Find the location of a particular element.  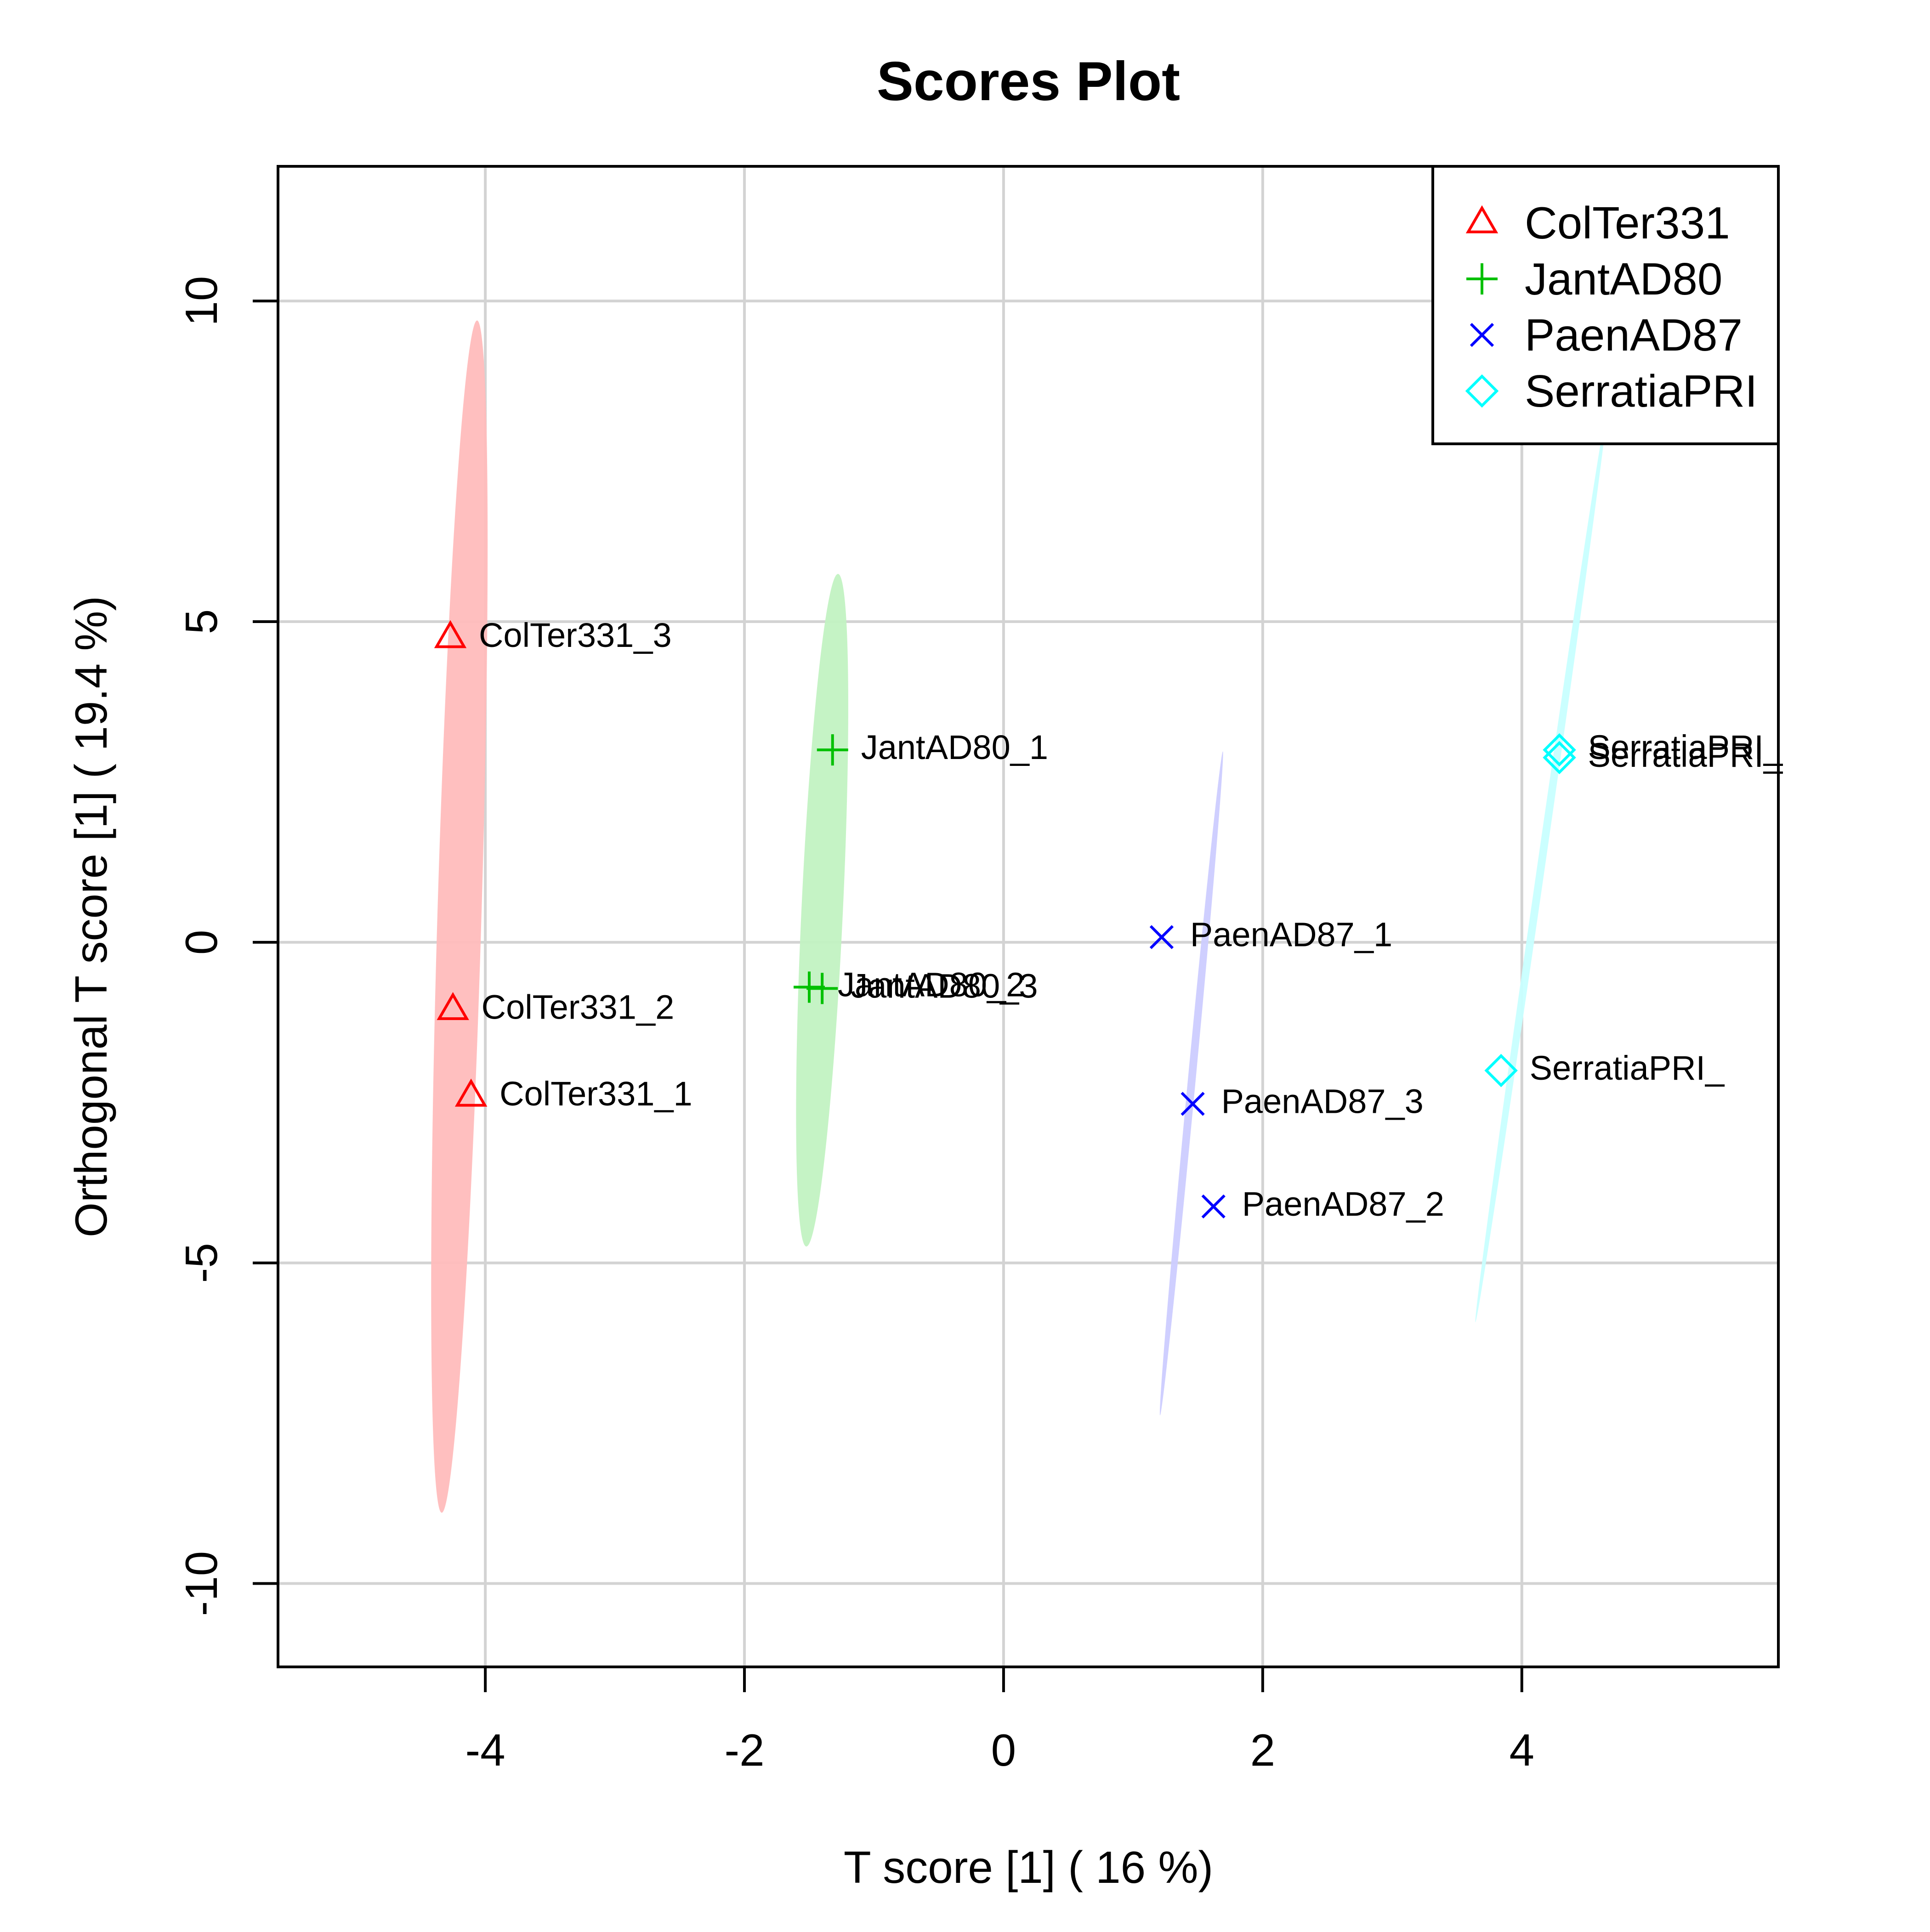

y-tick-label: -5 is located at coordinates (202, 1263).